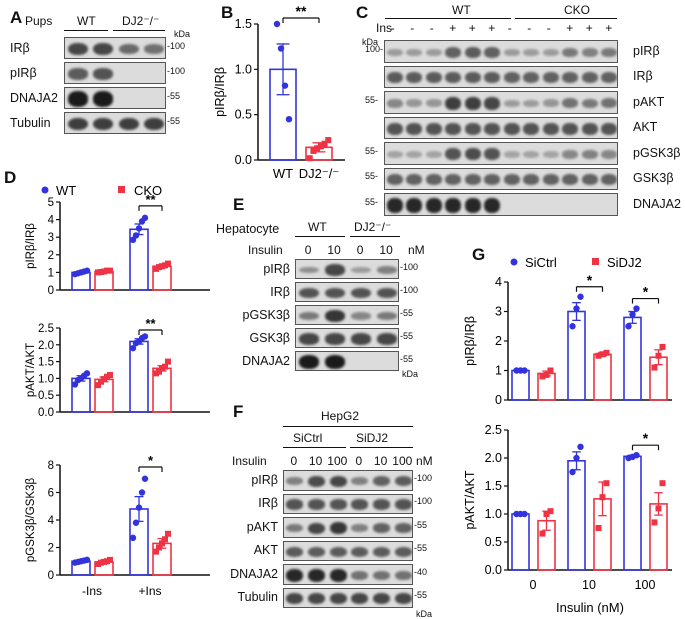  Describe the element at coordinates (243, 160) in the screenshot. I see `y-tick-label: 0.0` at that location.